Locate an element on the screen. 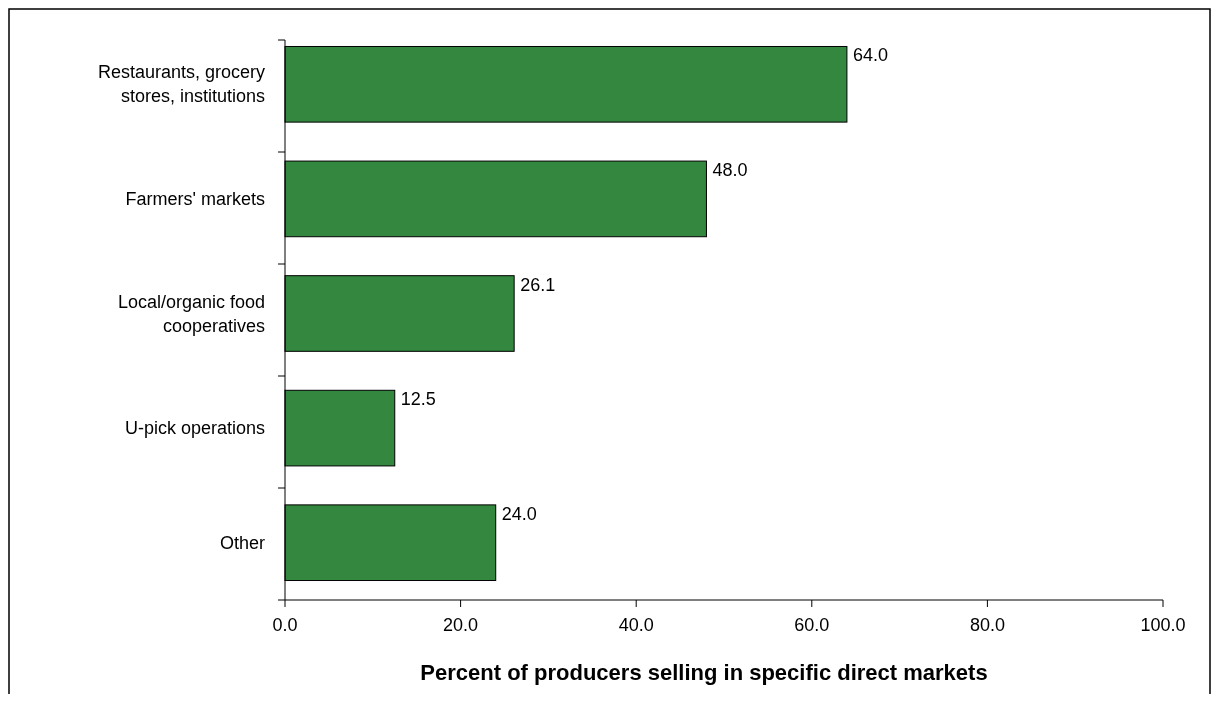  x-tick-label: 0.0 is located at coordinates (285, 625).